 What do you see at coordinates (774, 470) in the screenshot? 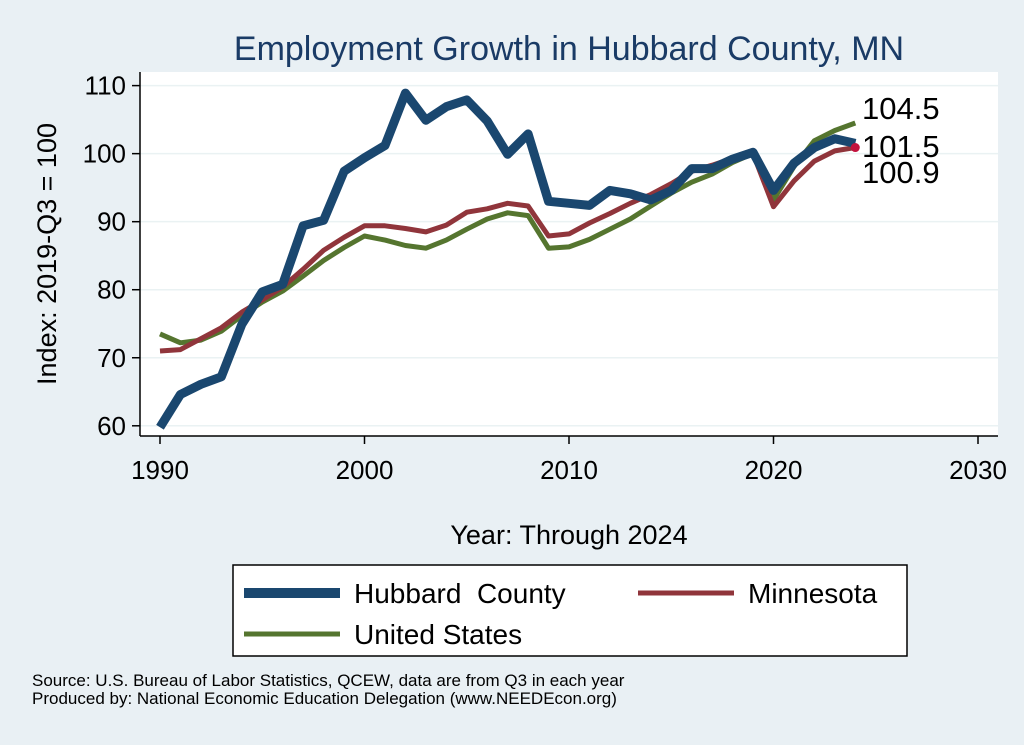
I see `x-tick-label: 2020` at bounding box center [774, 470].